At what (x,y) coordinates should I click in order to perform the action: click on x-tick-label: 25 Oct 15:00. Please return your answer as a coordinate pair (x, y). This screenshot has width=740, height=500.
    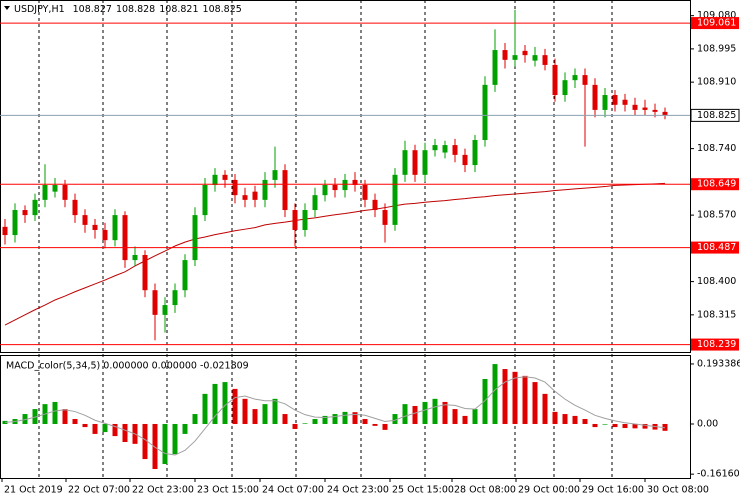
    Looking at the image, I should click on (423, 490).